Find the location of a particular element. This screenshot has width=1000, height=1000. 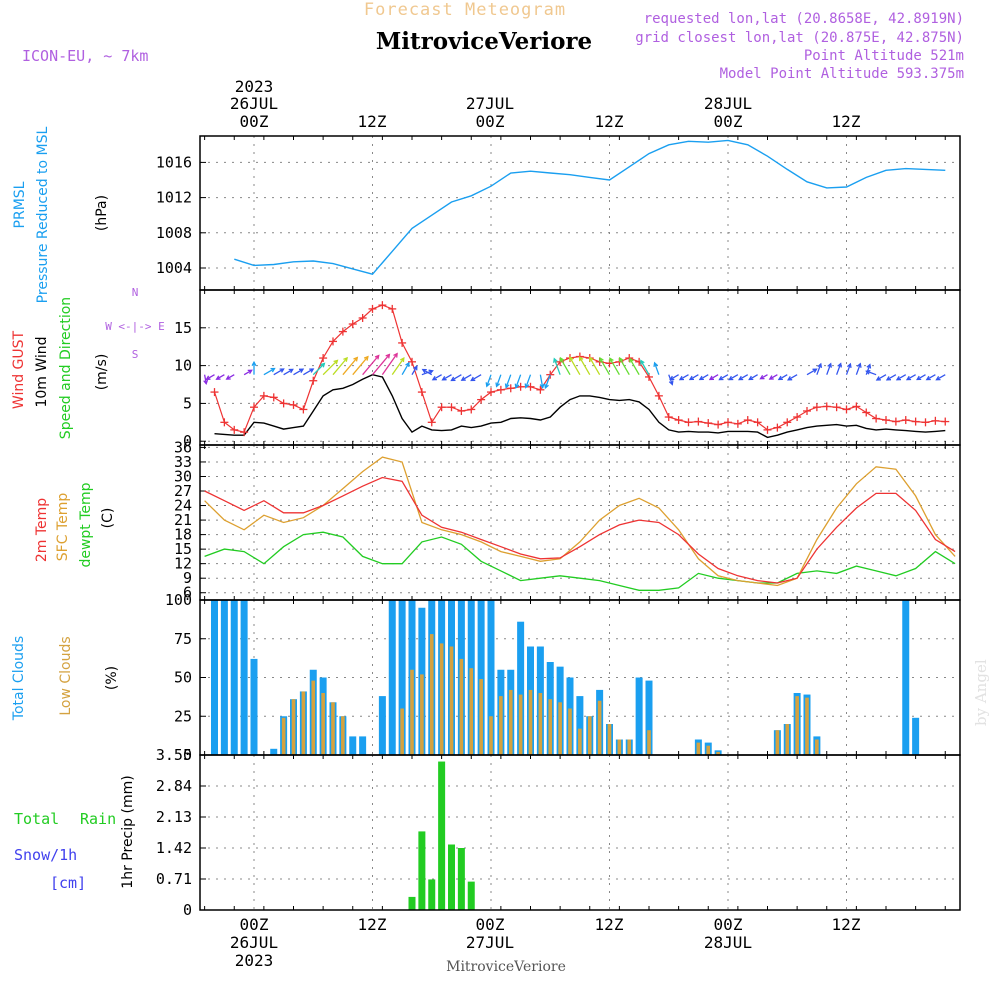

y-tick-label: 1012 is located at coordinates (174, 198).